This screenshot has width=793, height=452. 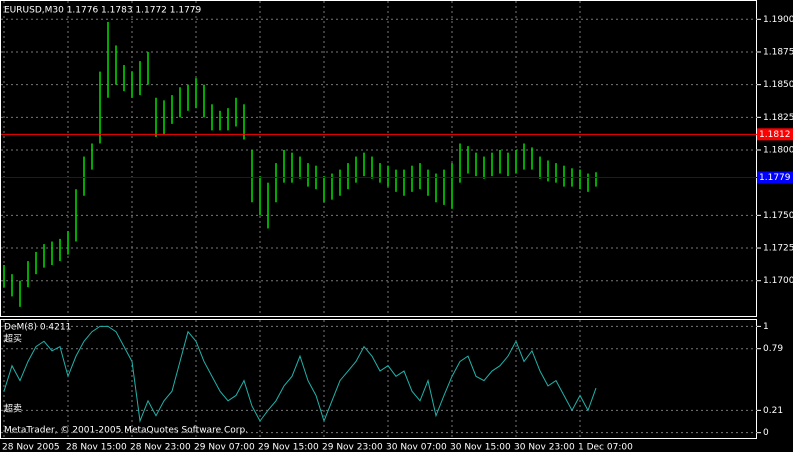 I want to click on x-tick-label: 28 Nov 23:00, so click(x=160, y=447).